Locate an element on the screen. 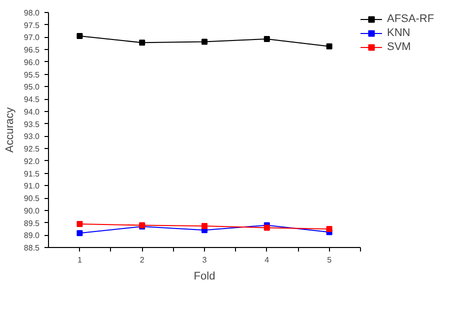 The image size is (474, 333). x-tick-label: 4 is located at coordinates (267, 260).